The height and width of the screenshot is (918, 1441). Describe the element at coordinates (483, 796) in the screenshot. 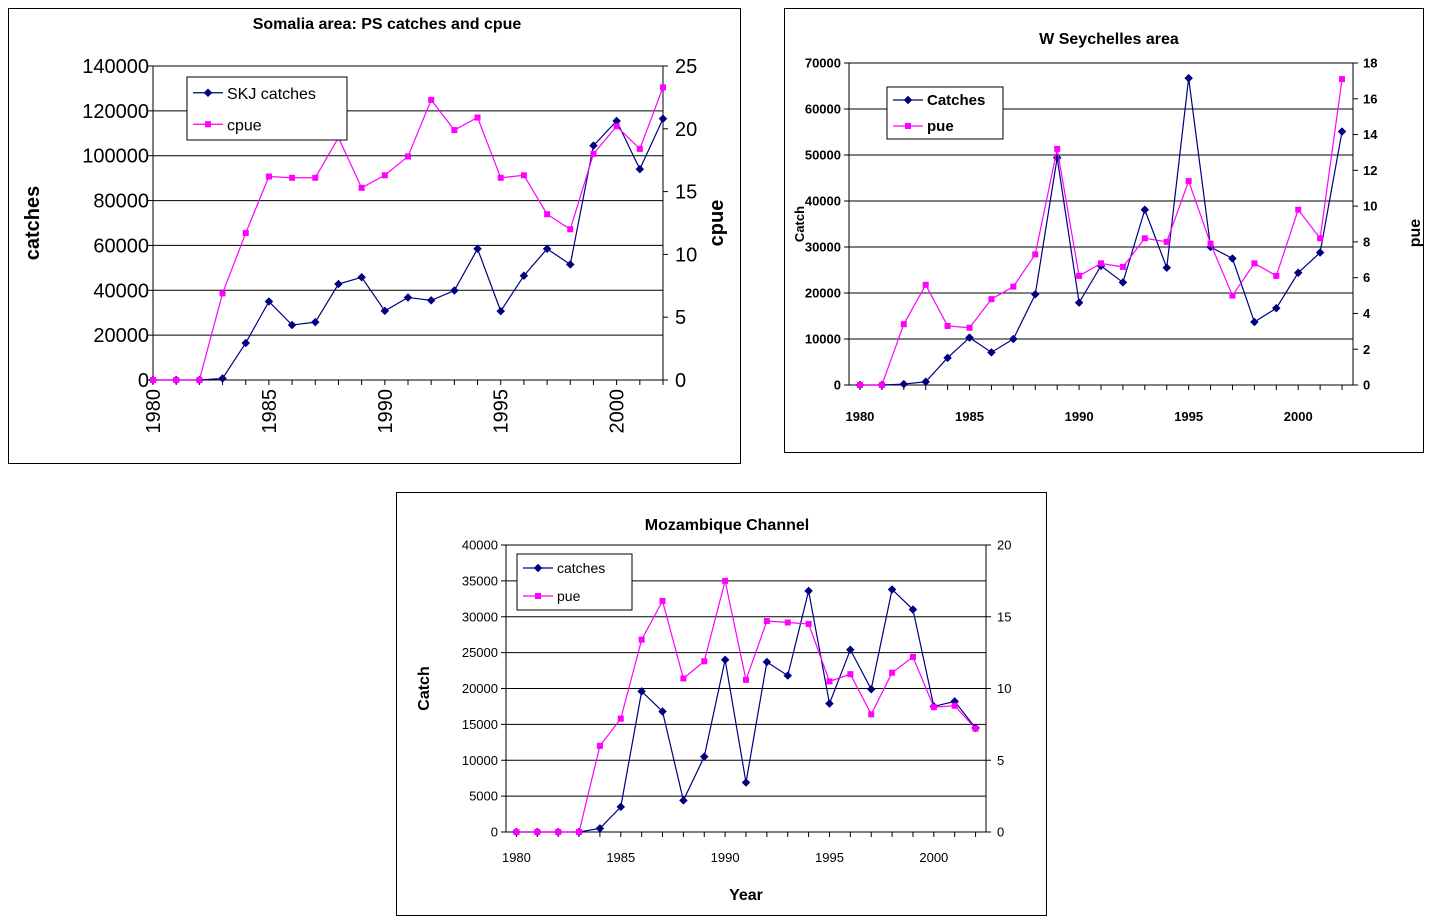

I see `mozambique-left-tick-label: 5000` at that location.